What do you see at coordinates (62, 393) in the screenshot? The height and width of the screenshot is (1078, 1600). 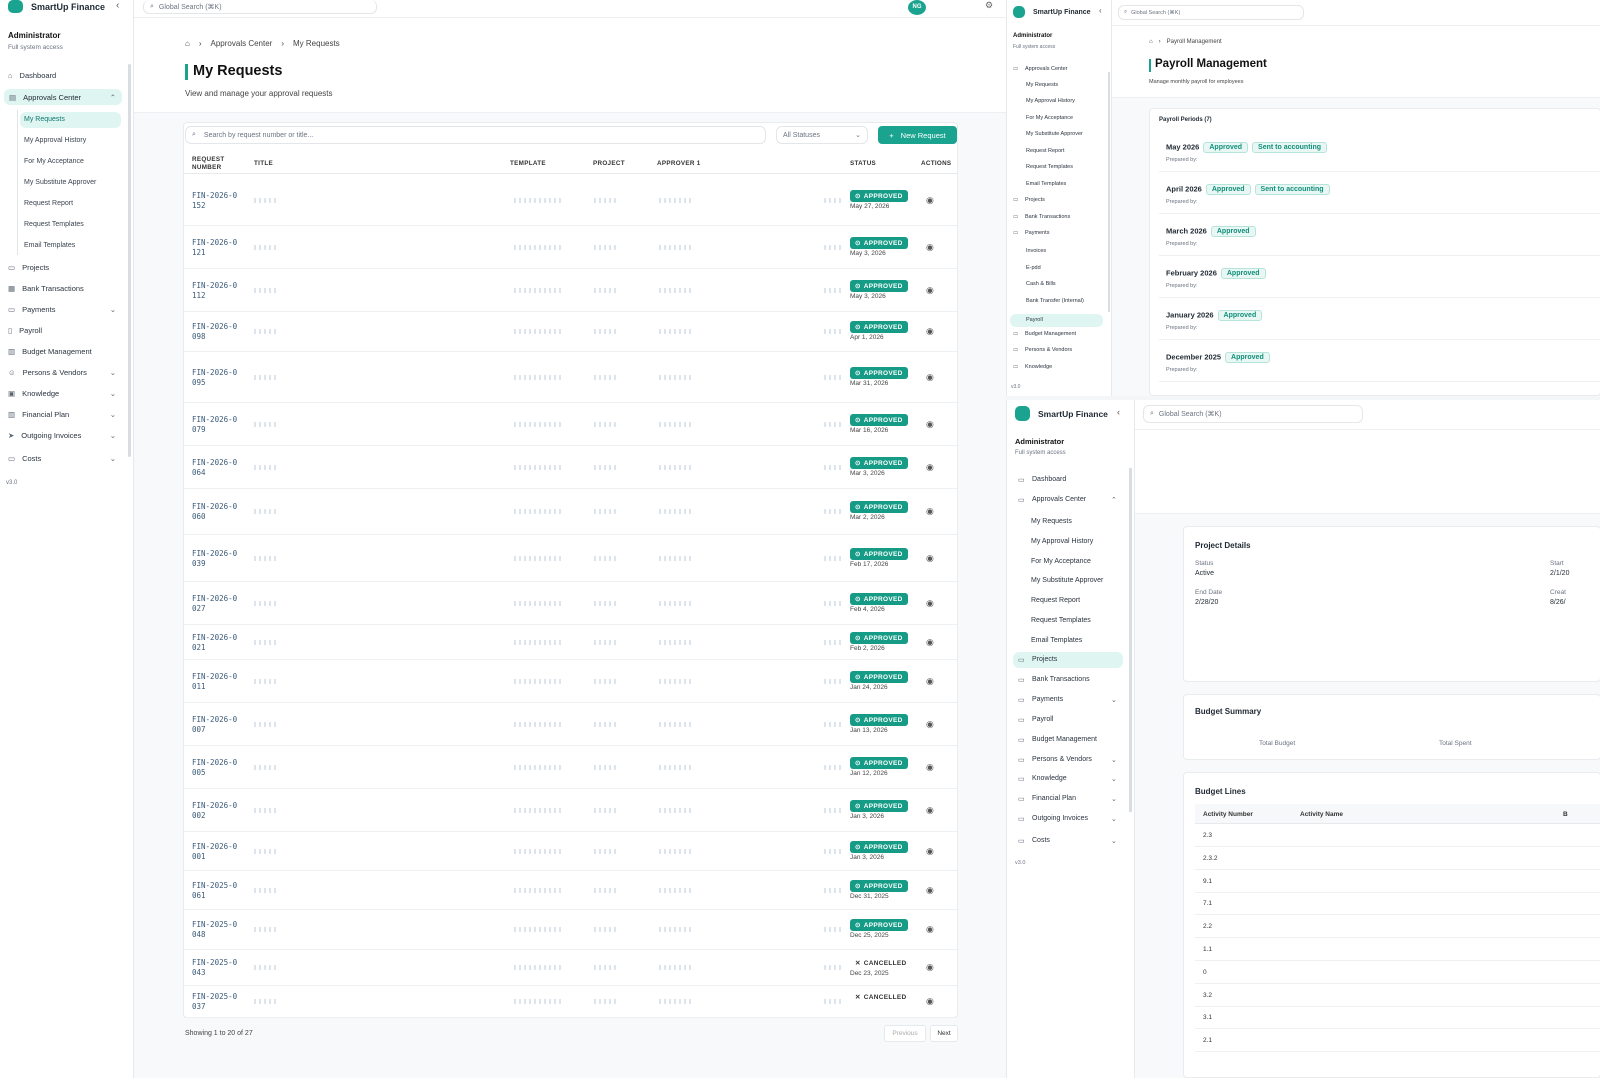 I see `sidebar-item-knowledge: ▣ Knowledge ⌄` at bounding box center [62, 393].